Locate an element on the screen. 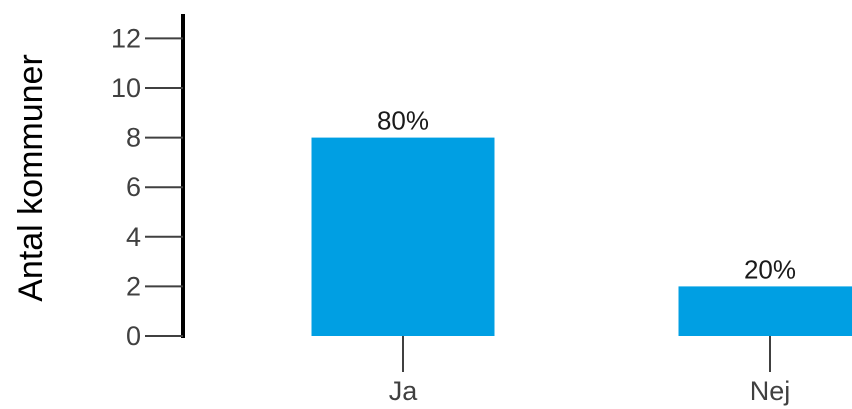 This screenshot has height=409, width=852. y-tick-label: 0 is located at coordinates (133, 336).